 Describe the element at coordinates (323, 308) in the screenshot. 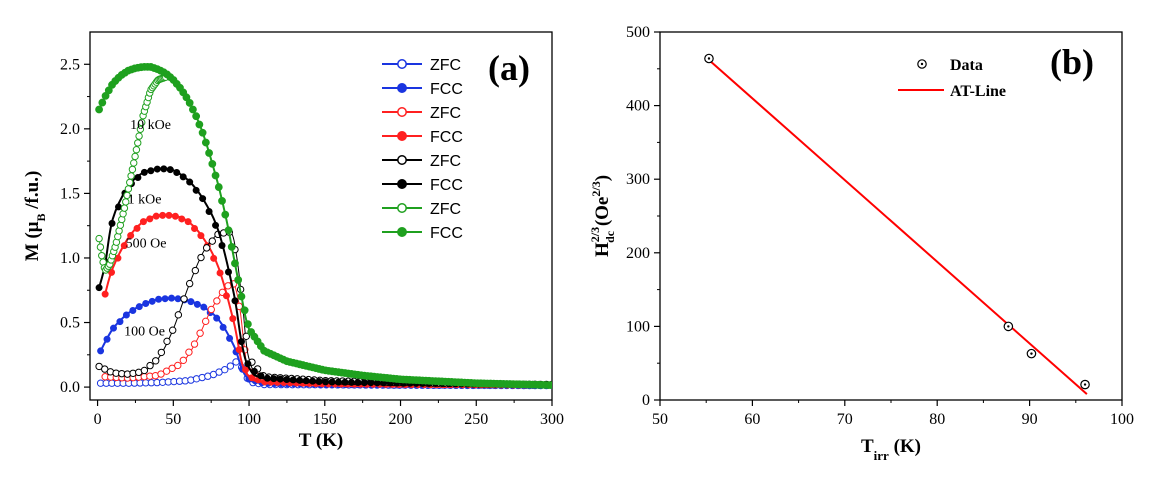

I see `series-1-koe-zfc` at that location.